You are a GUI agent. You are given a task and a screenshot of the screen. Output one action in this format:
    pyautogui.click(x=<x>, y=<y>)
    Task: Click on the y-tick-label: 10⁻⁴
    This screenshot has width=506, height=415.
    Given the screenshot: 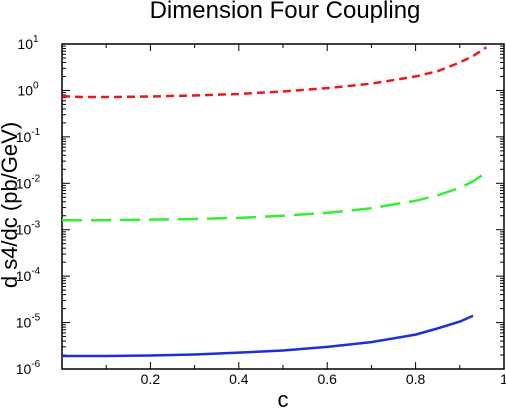 What is the action you would take?
    pyautogui.click(x=28, y=275)
    